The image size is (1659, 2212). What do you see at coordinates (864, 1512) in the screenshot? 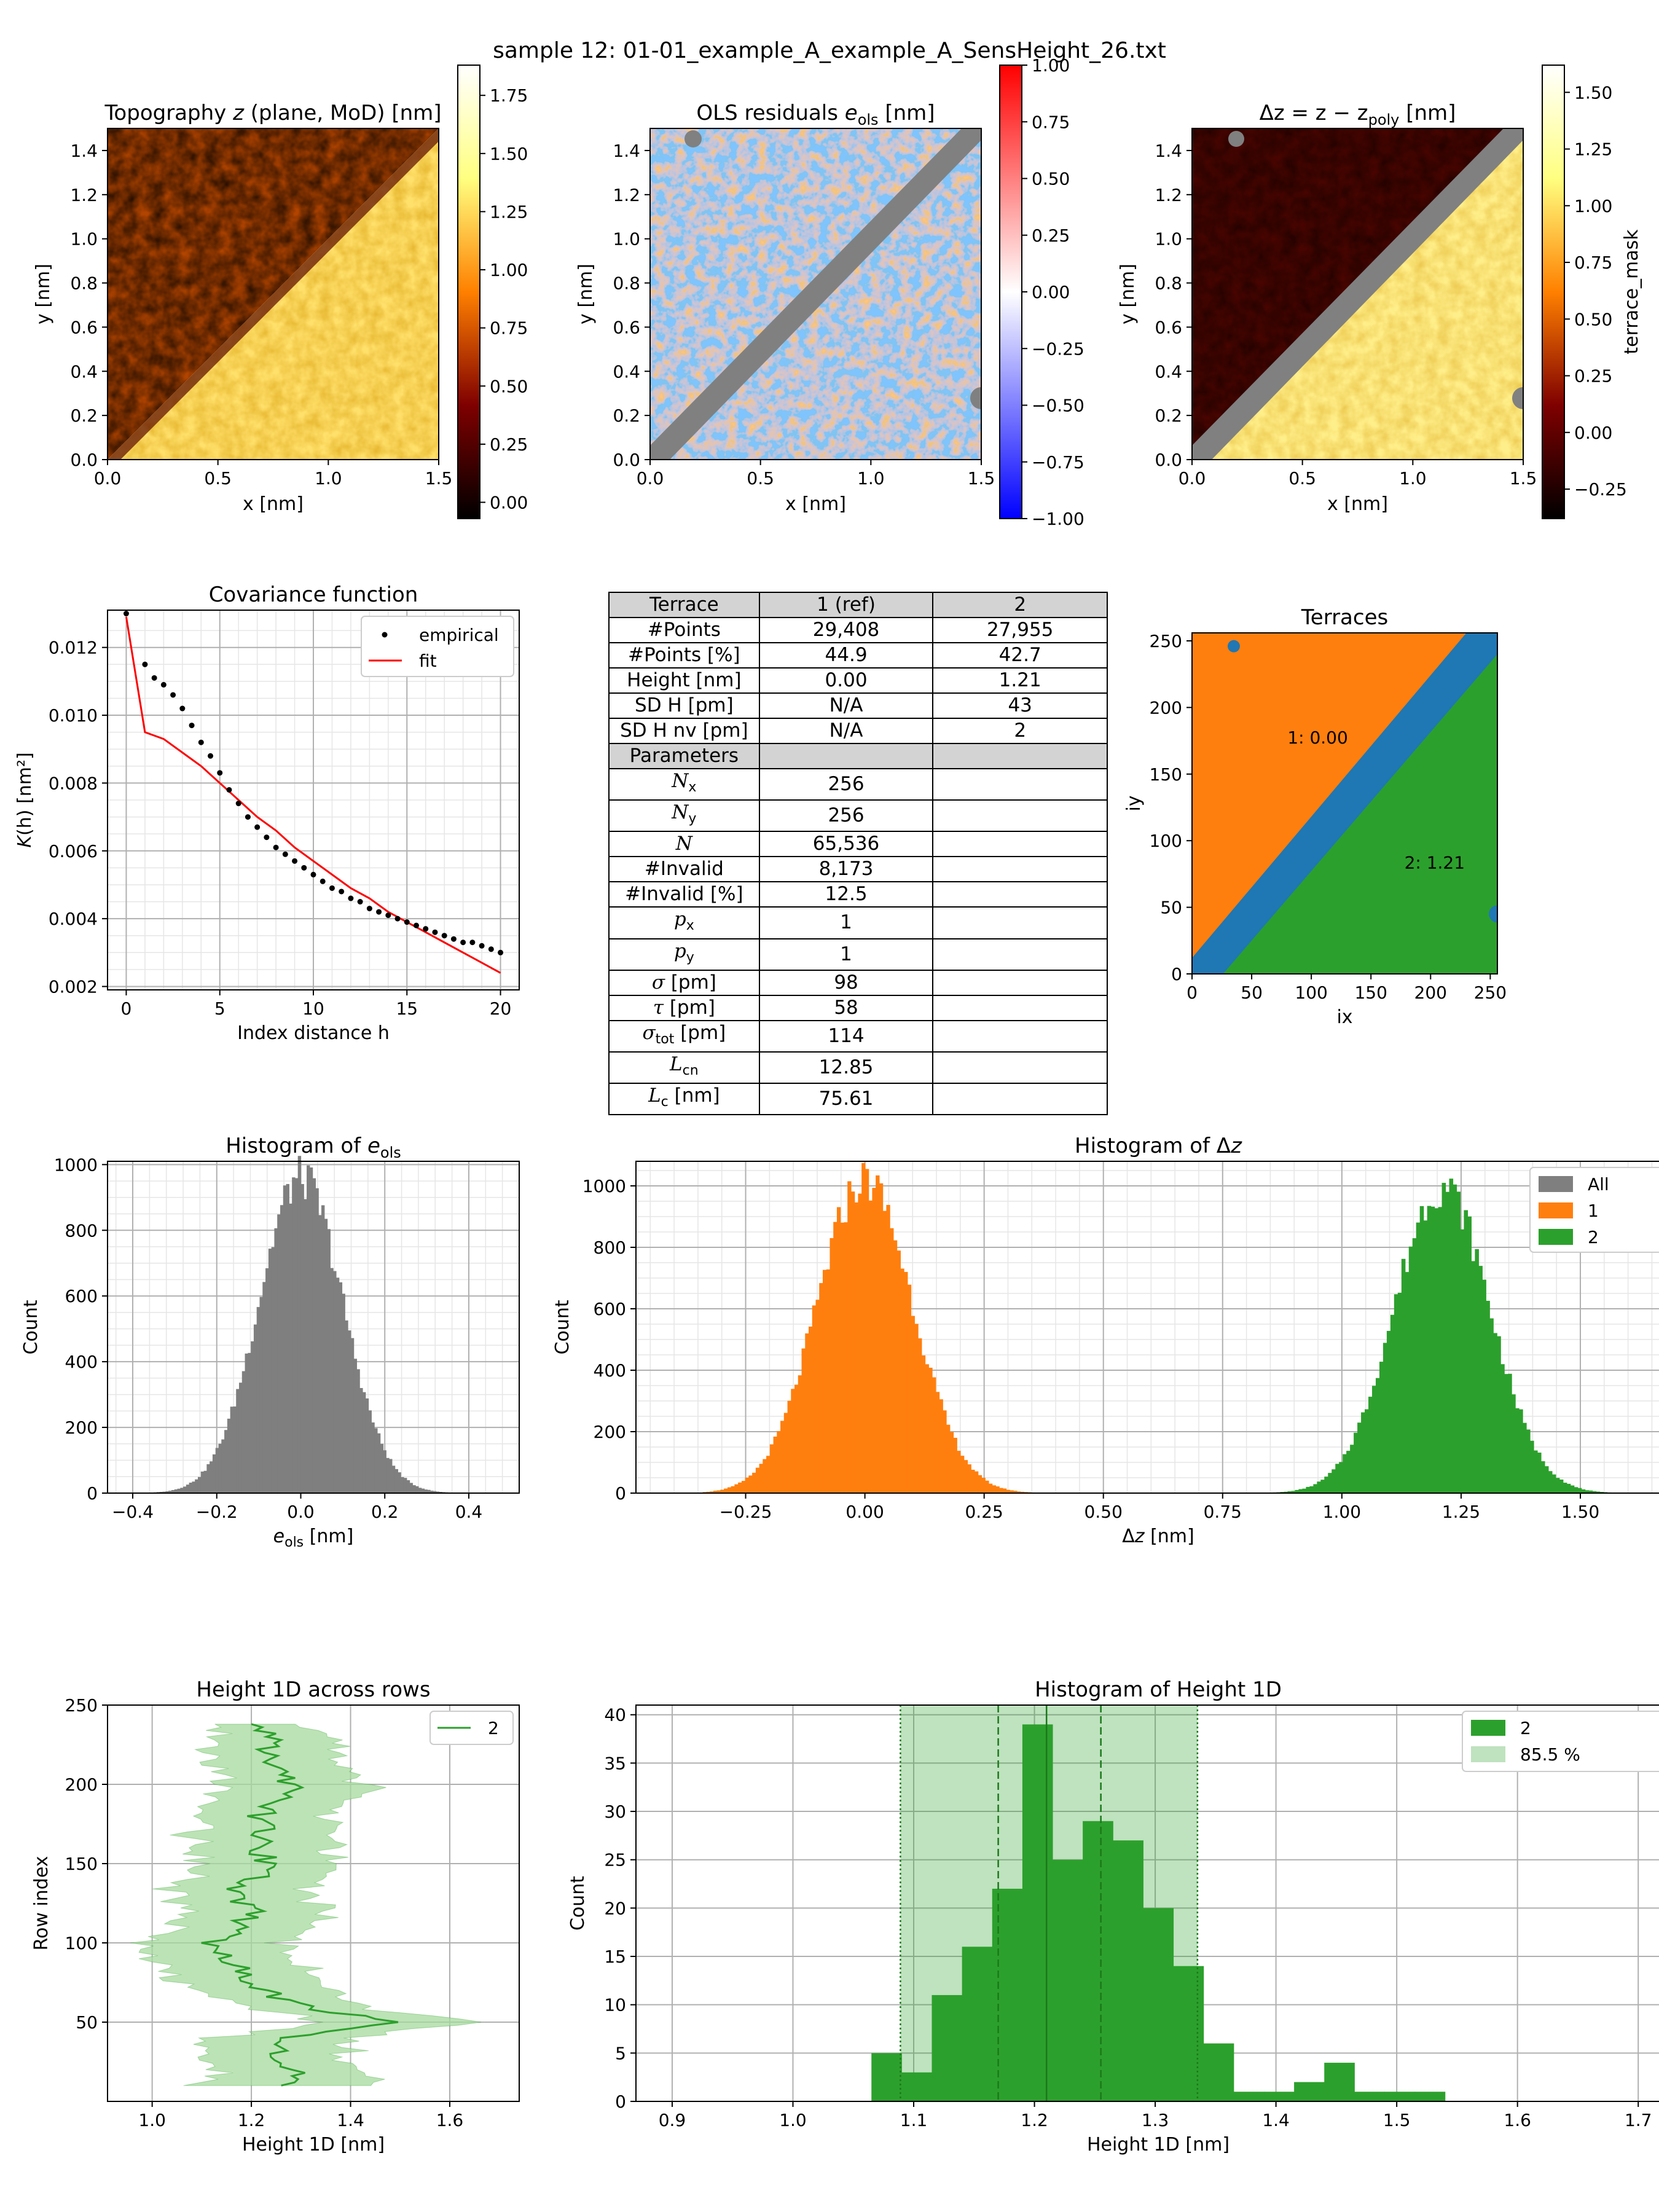
I see `x-tick-label: 0.00` at bounding box center [864, 1512].